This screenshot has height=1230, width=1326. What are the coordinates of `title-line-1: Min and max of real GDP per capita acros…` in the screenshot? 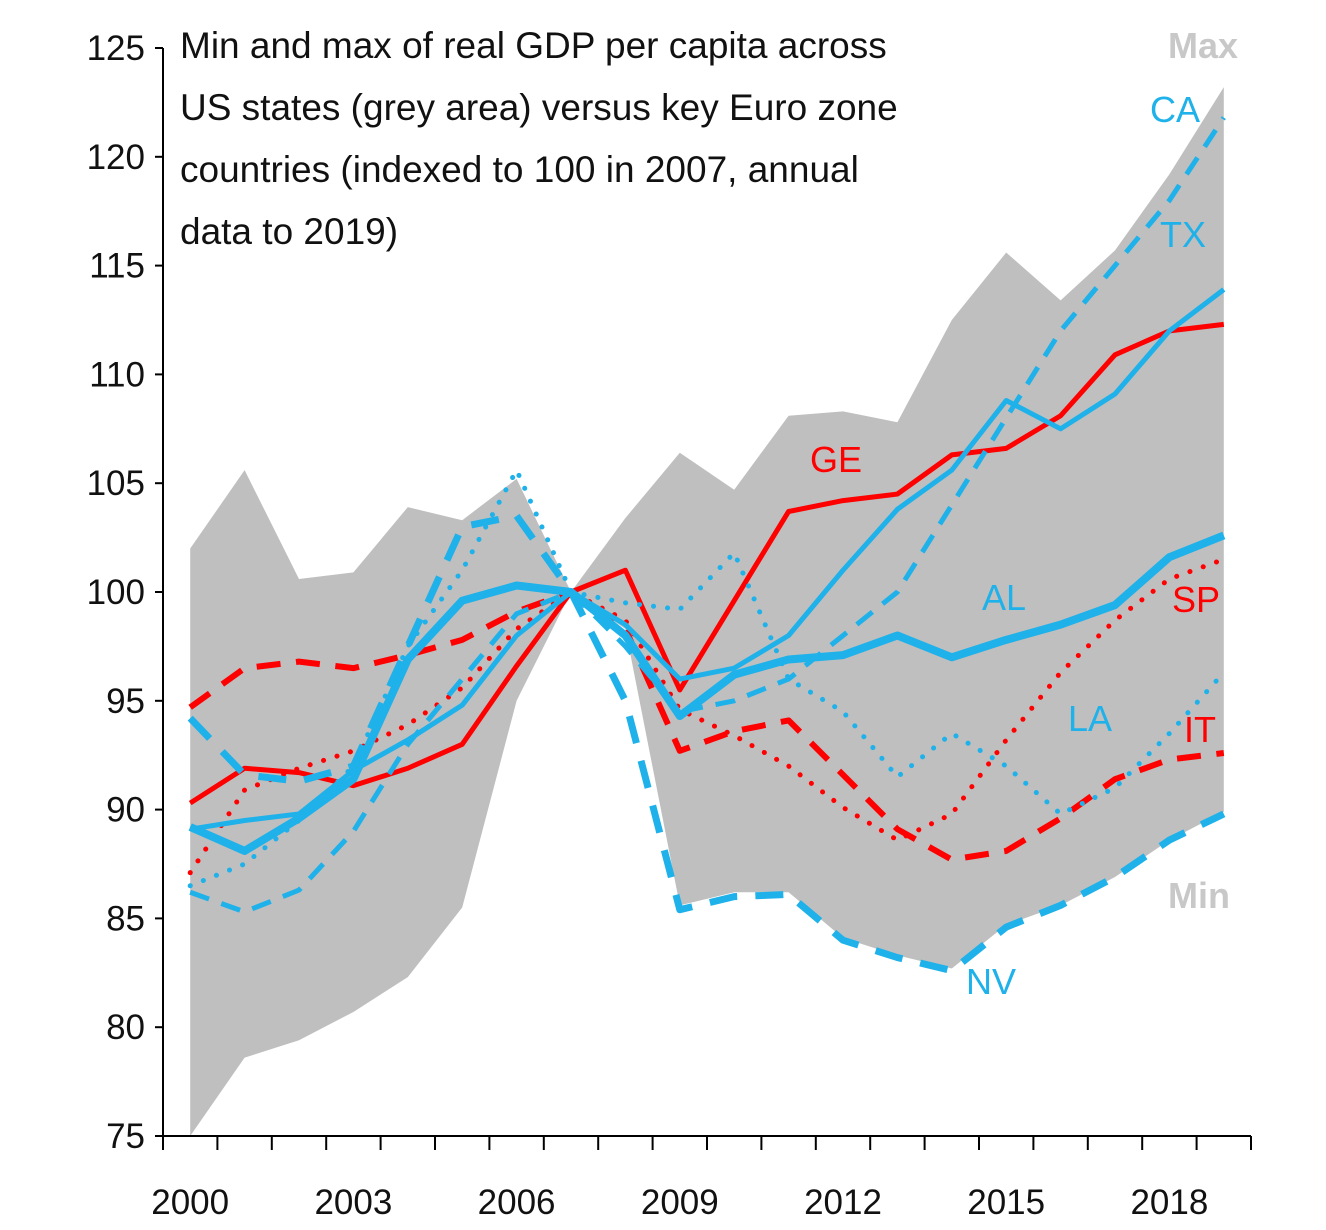 It's located at (533, 45).